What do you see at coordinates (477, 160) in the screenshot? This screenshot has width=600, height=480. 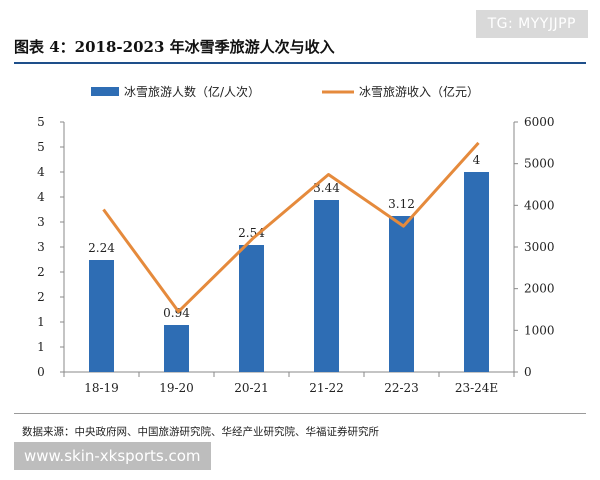 I see `bar-data-label: 4` at bounding box center [477, 160].